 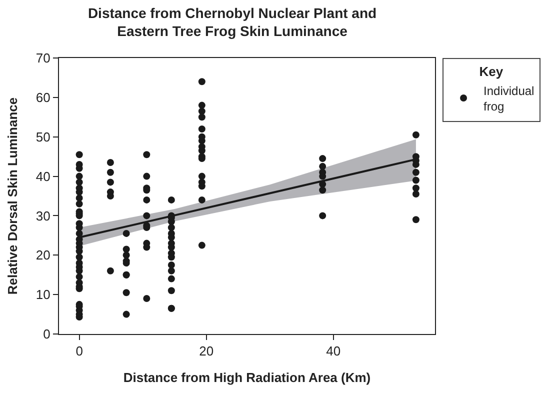 I want to click on y-tick-label: 50, so click(x=43, y=136).